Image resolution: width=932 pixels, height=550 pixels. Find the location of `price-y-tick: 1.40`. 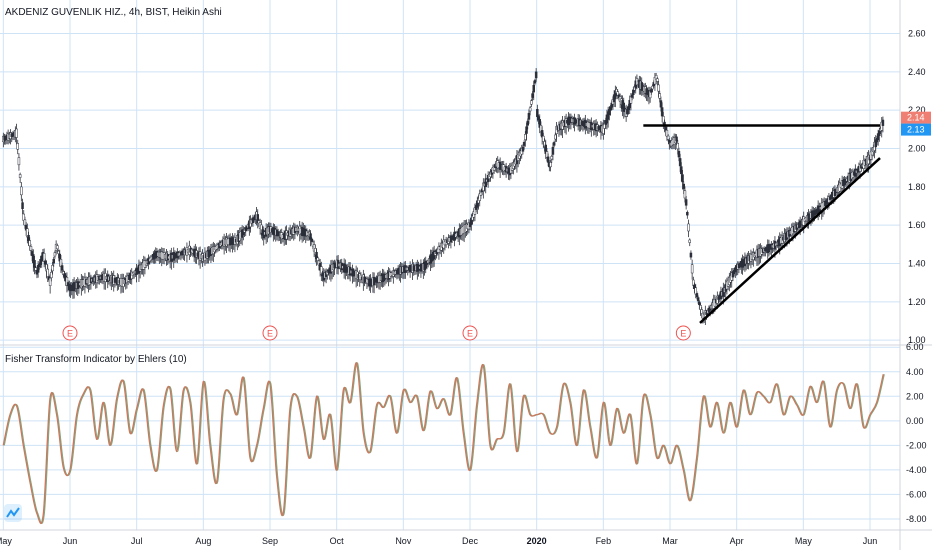

price-y-tick: 1.40 is located at coordinates (917, 264).